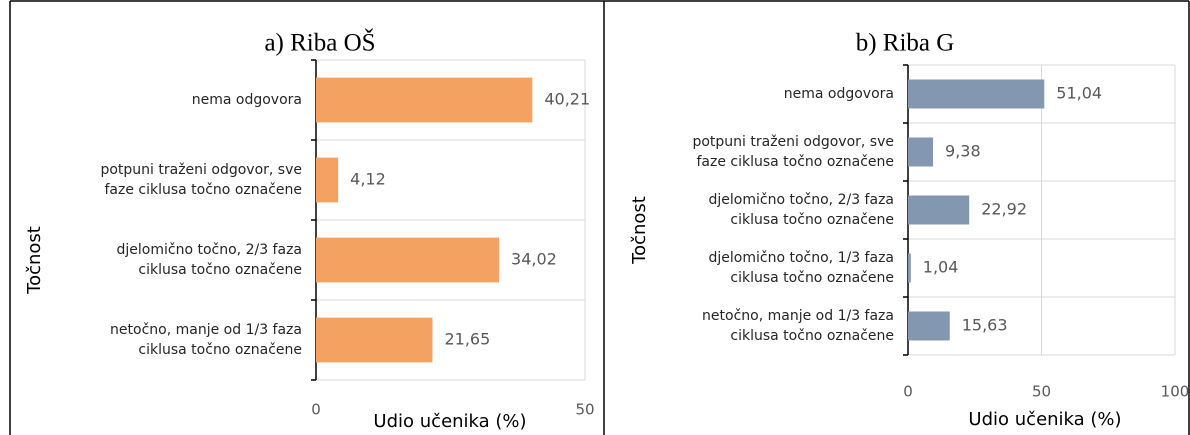  Describe the element at coordinates (1175, 392) in the screenshot. I see `x-tick-label: 100` at that location.